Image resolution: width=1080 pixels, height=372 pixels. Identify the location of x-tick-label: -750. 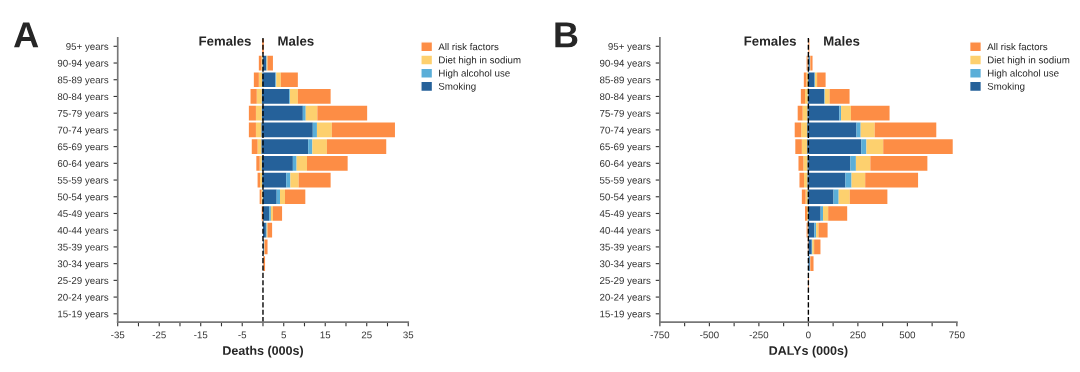
(660, 335).